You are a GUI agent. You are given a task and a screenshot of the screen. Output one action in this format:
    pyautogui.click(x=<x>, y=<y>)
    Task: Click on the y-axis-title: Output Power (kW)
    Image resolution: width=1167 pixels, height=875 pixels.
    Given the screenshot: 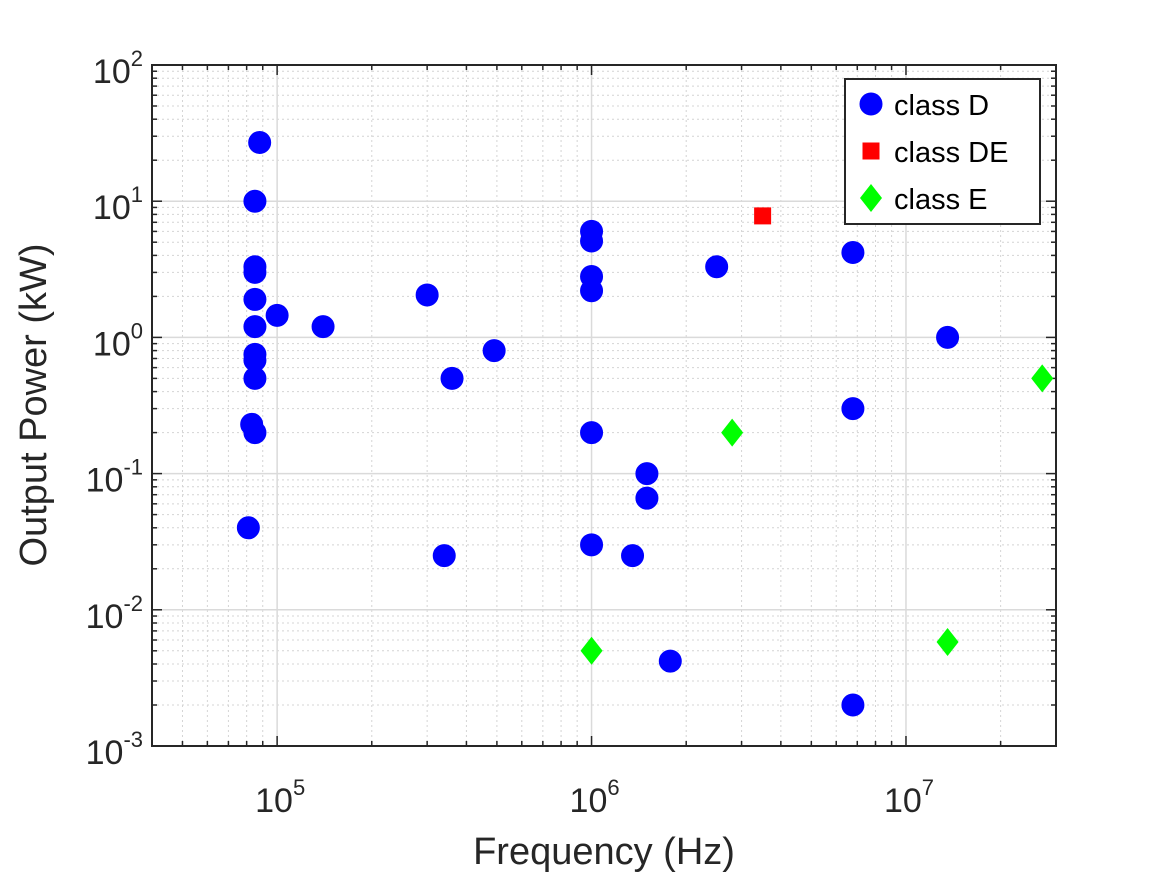 What is the action you would take?
    pyautogui.click(x=34, y=404)
    